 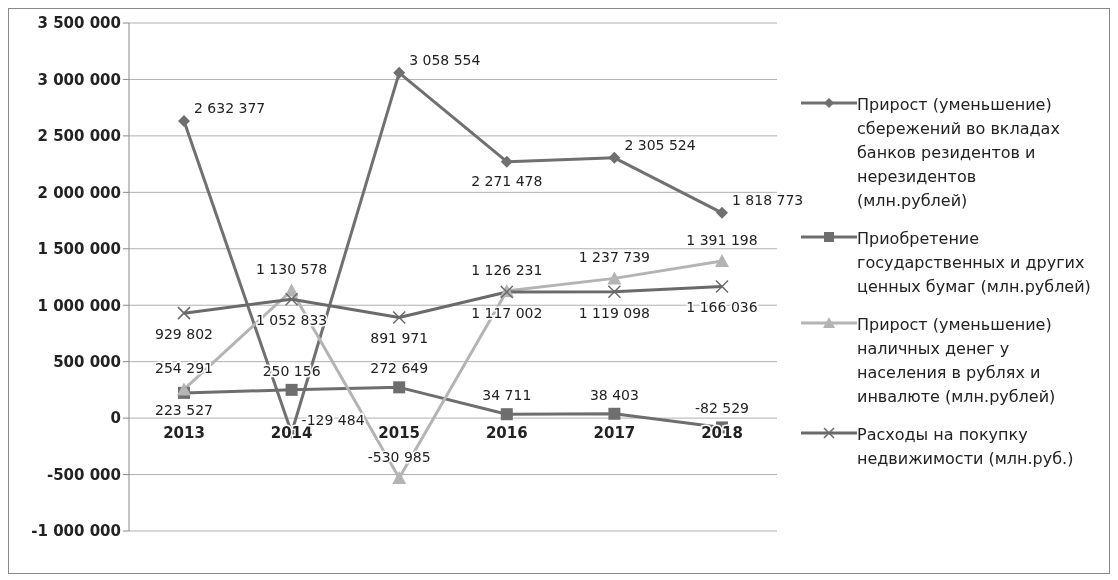 I want to click on data-label: 2 305 524, so click(x=660, y=144).